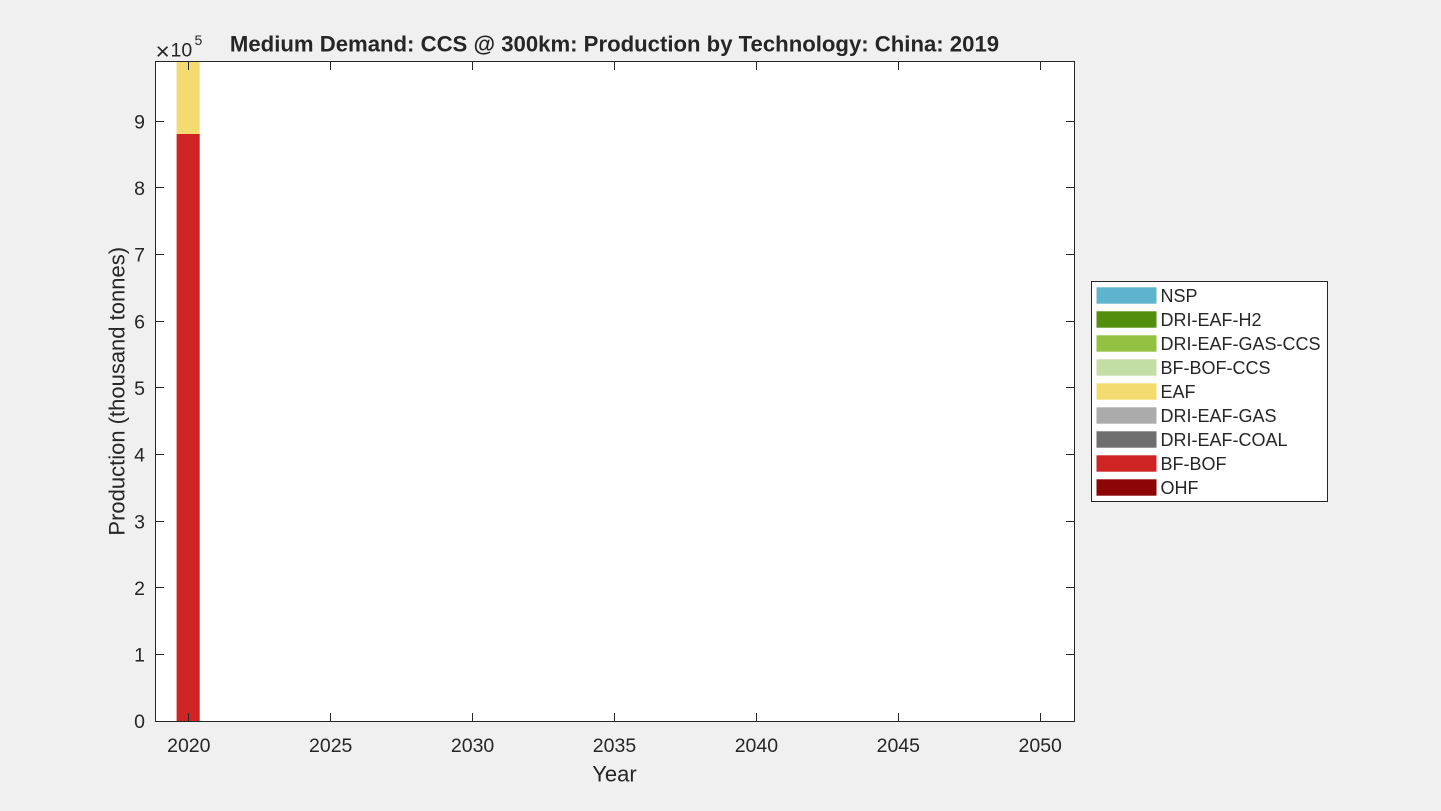 This screenshot has width=1441, height=811. Describe the element at coordinates (139, 589) in the screenshot. I see `svg-text: 2` at that location.